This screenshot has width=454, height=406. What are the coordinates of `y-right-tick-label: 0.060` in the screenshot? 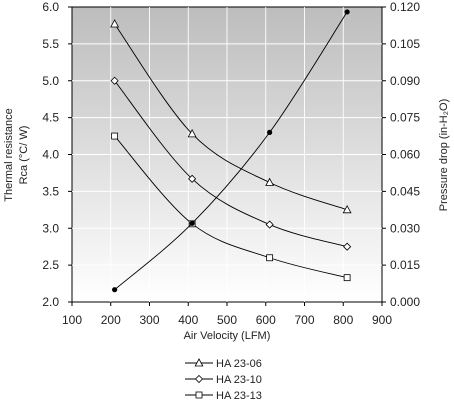 It's located at (405, 155).